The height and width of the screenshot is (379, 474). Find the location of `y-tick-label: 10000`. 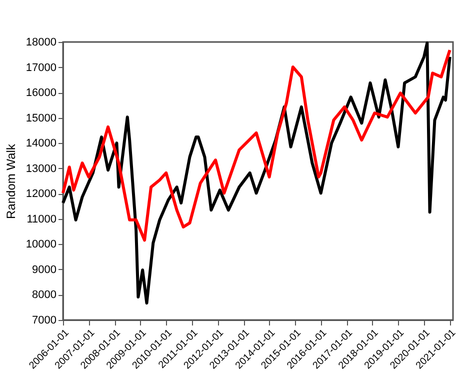

y-tick-label: 10000 is located at coordinates (41, 244).